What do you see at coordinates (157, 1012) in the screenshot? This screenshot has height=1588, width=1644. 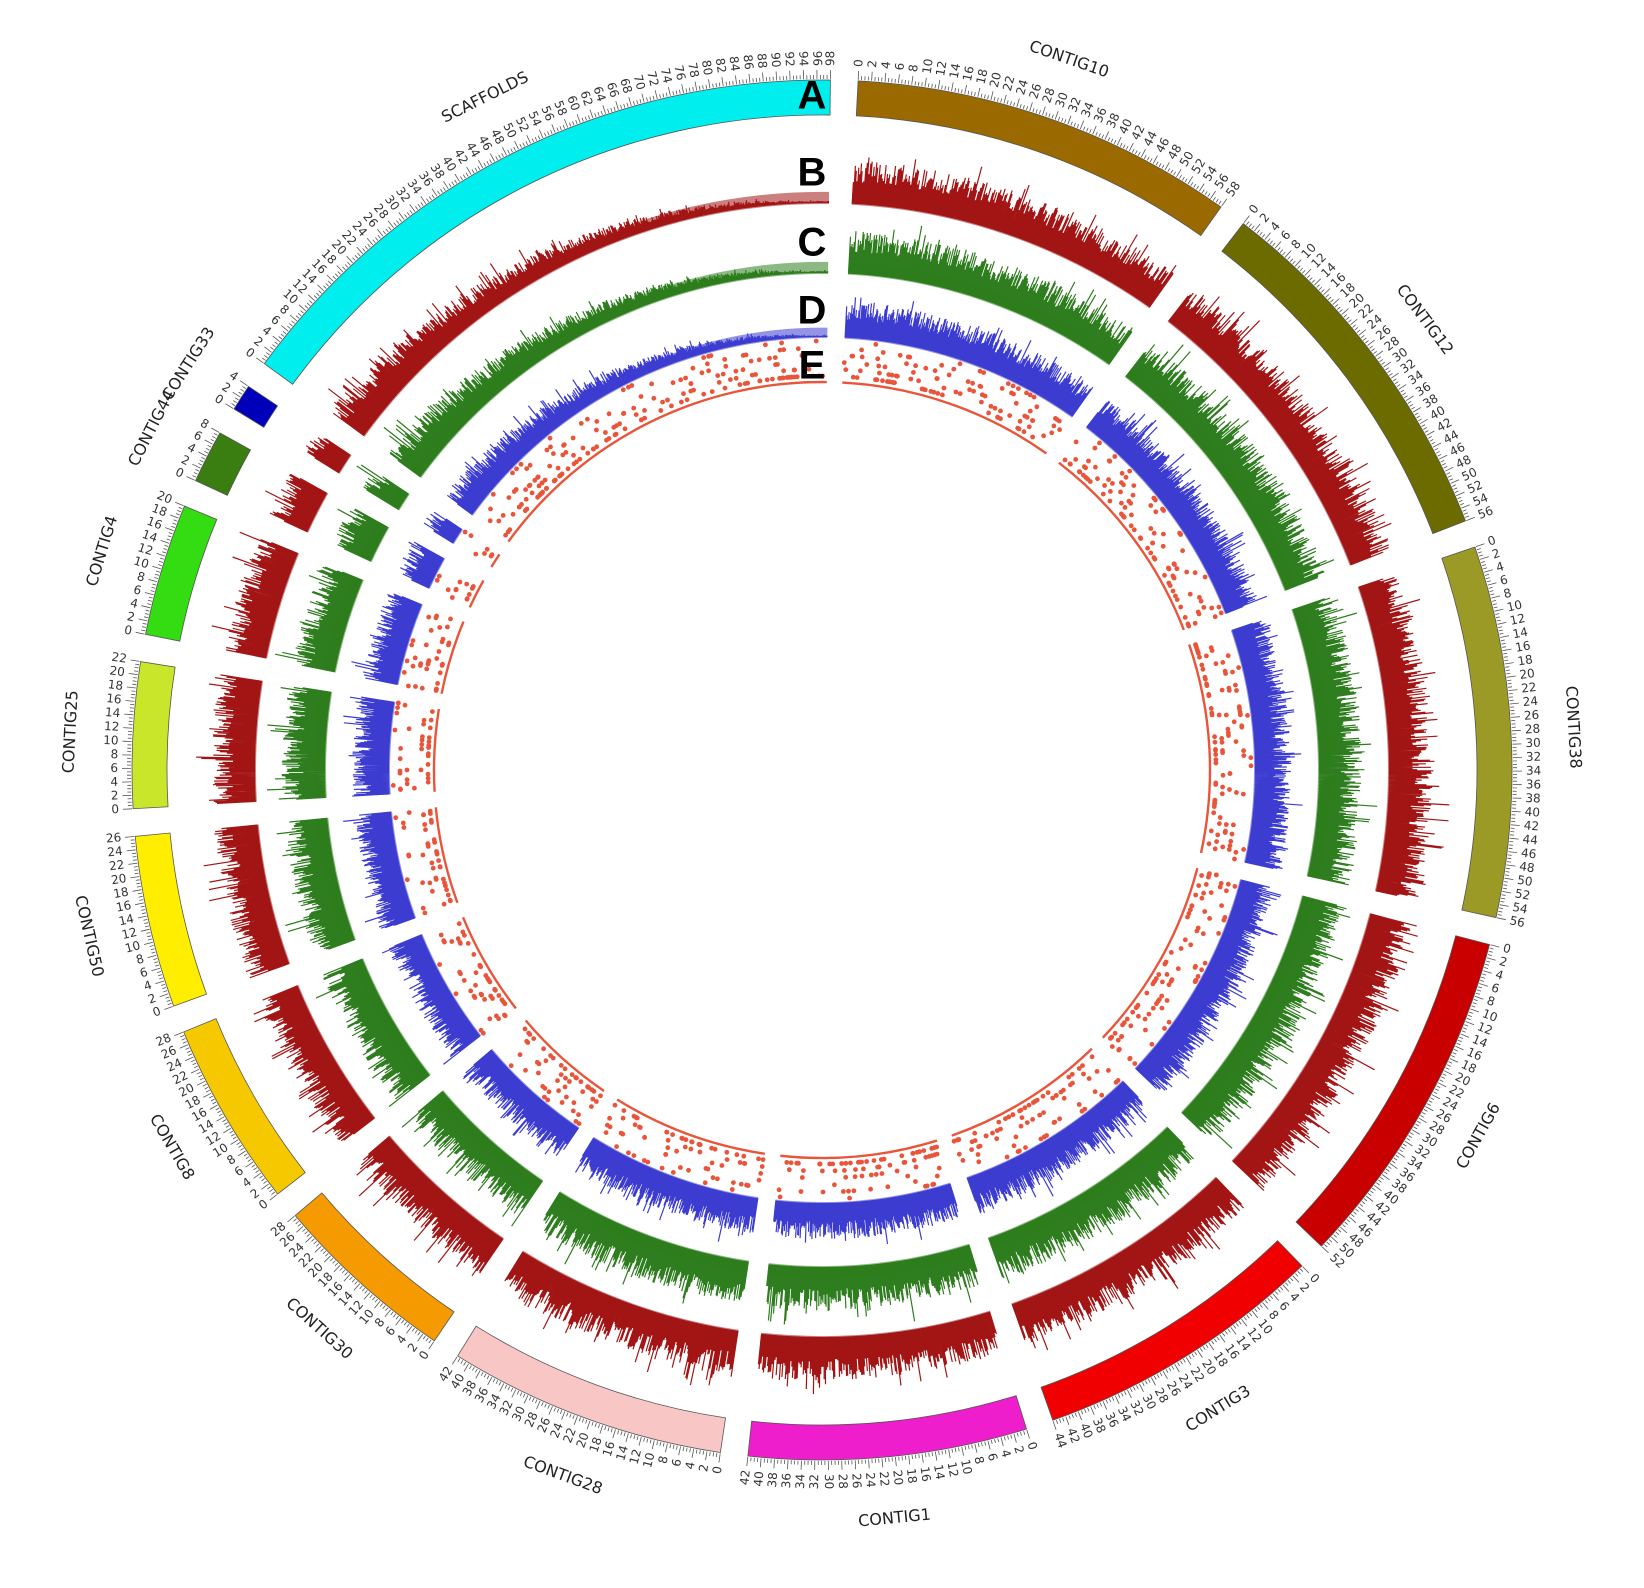 I see `tick-label-contig50-0: 0` at bounding box center [157, 1012].